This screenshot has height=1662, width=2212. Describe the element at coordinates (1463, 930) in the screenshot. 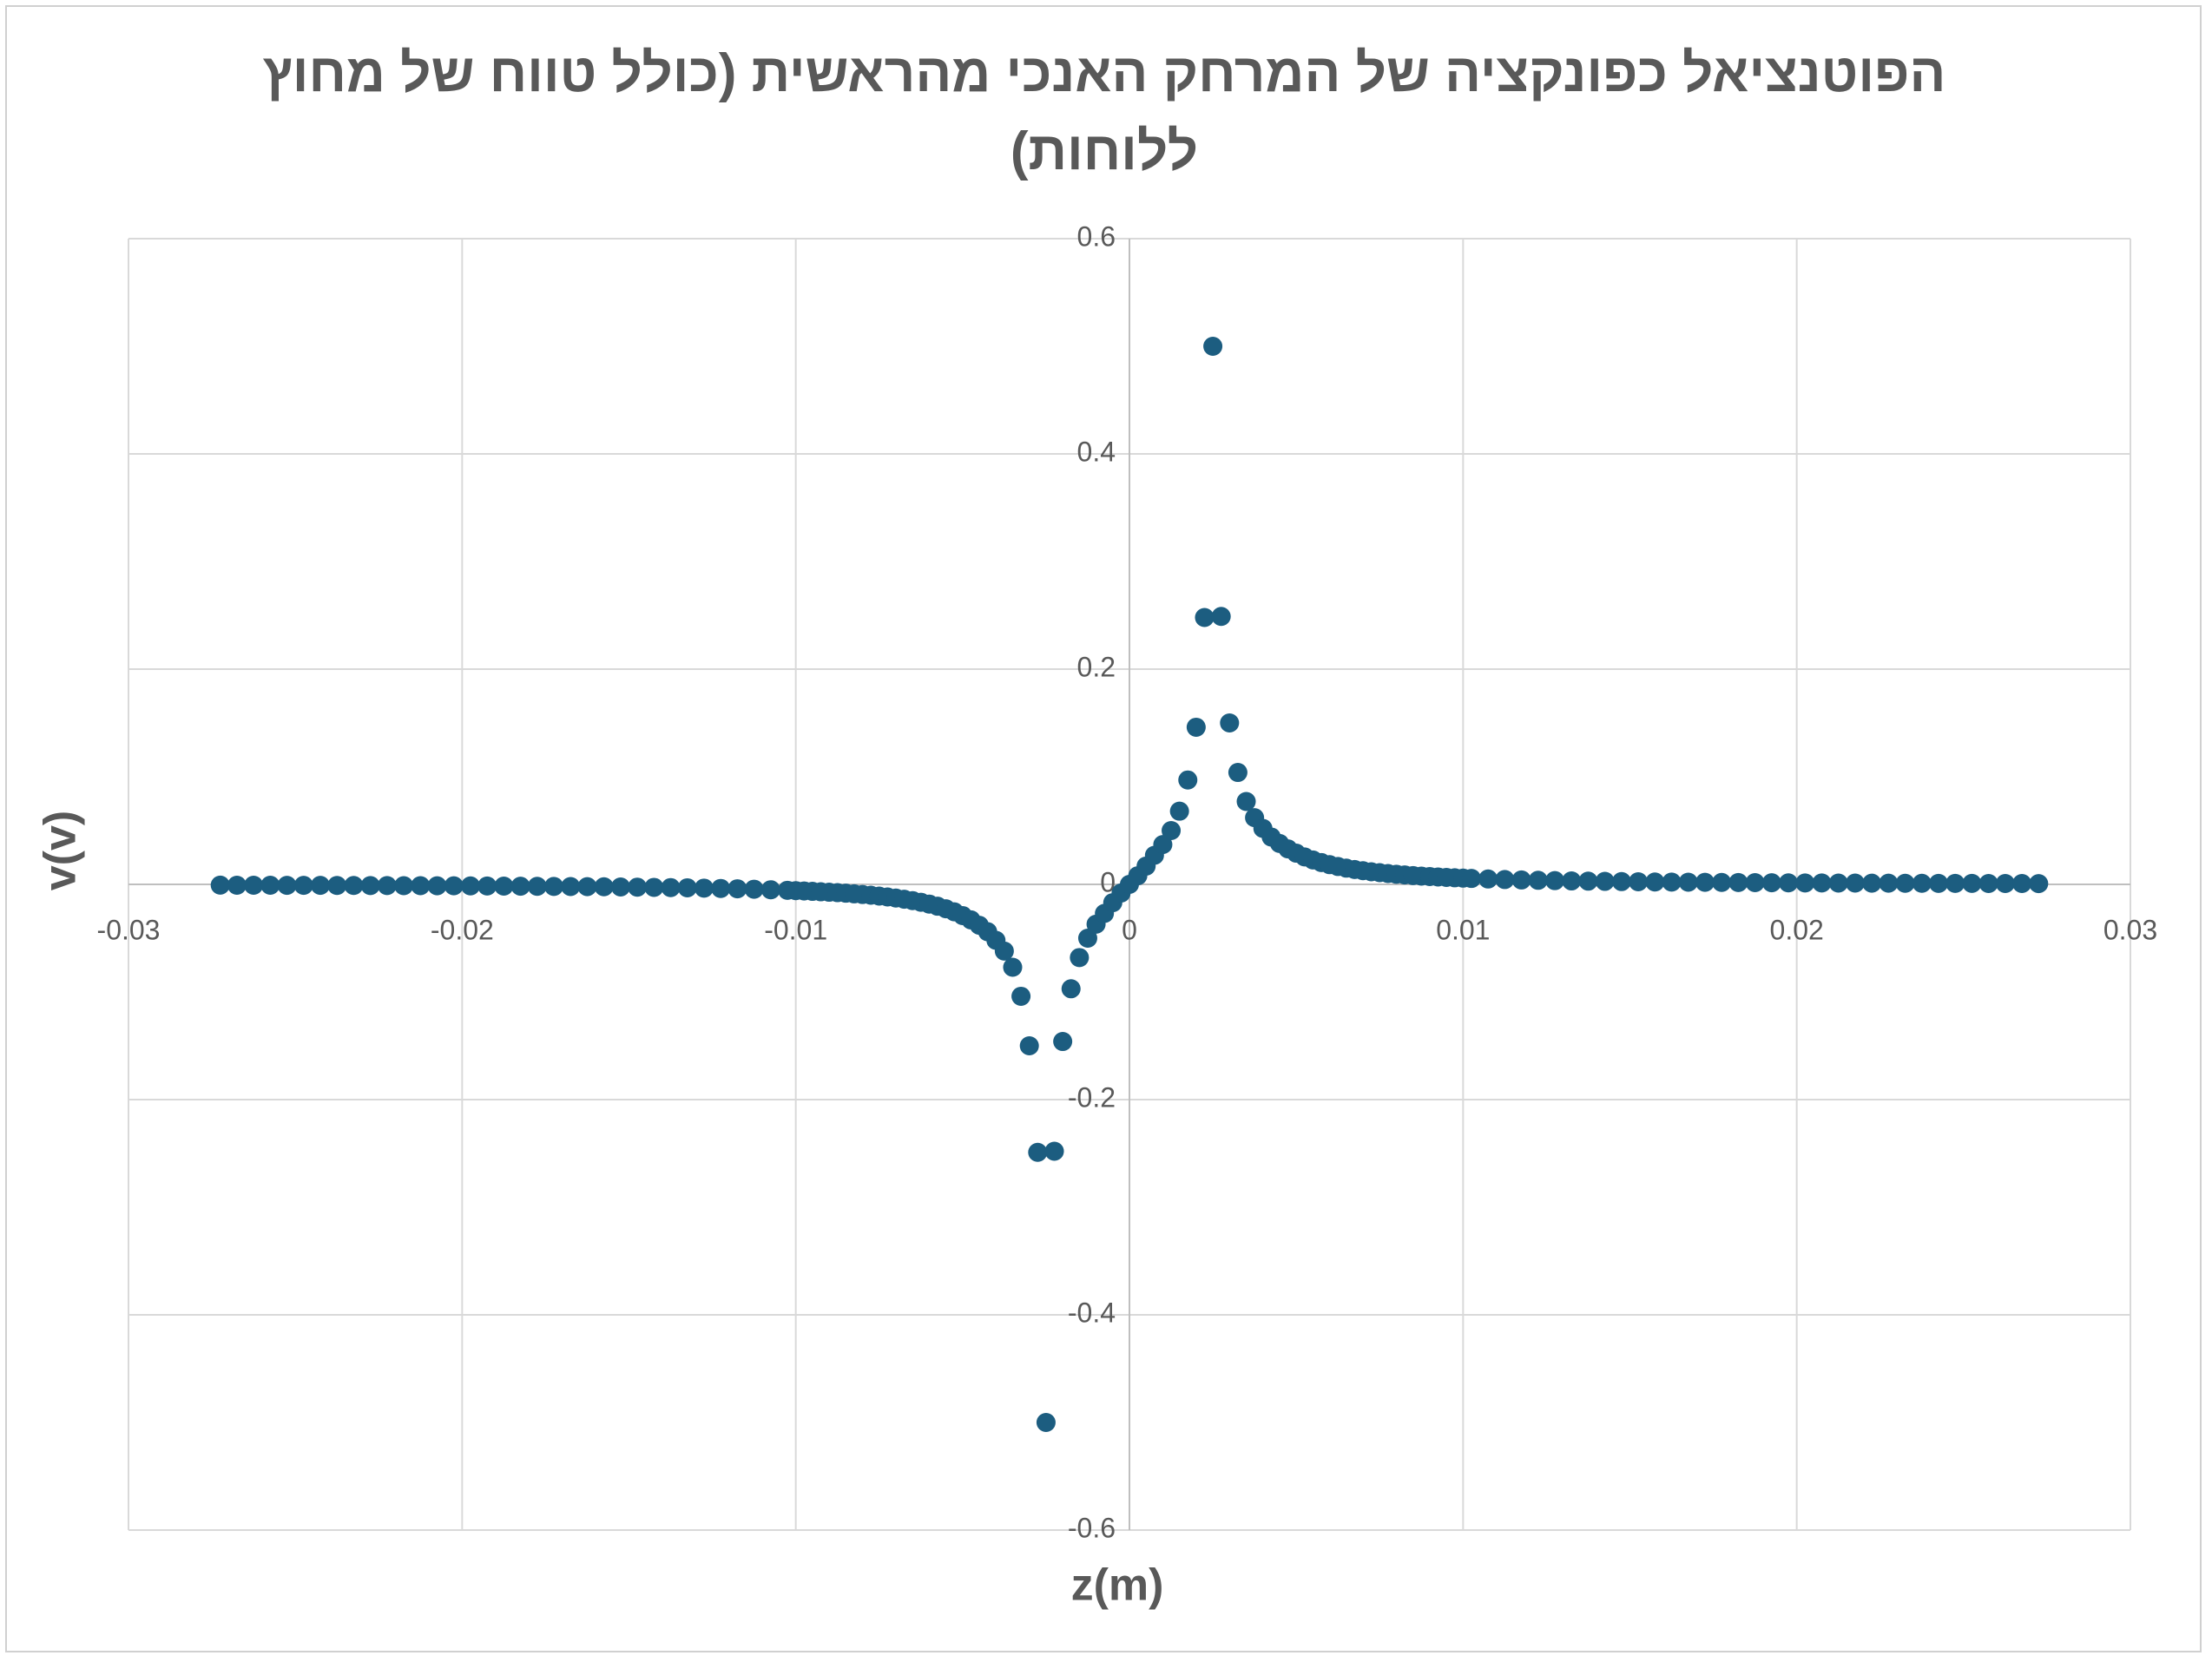

I see `x-tick-label: 0.01` at that location.